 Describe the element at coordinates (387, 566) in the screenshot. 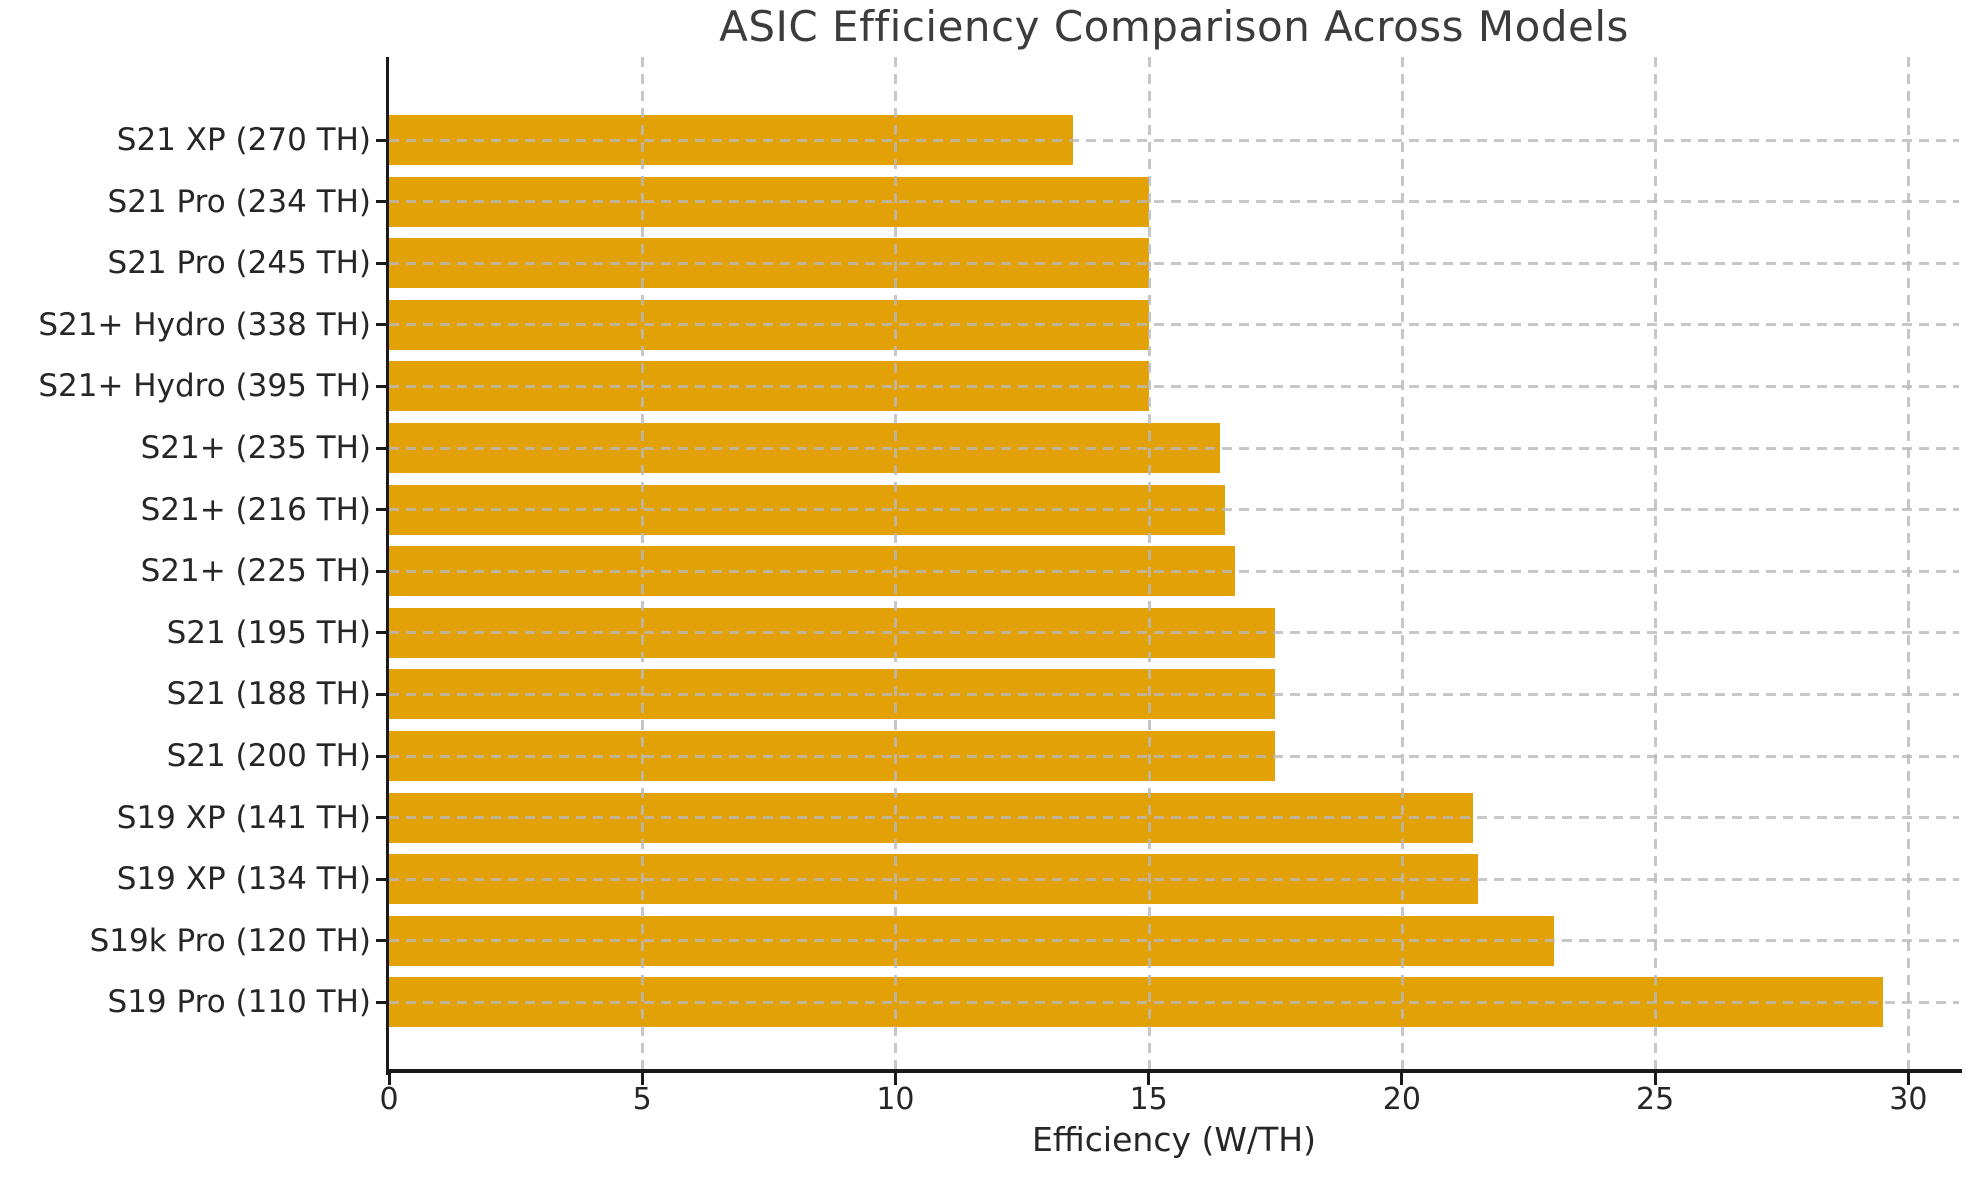

I see `y-axis-line` at that location.